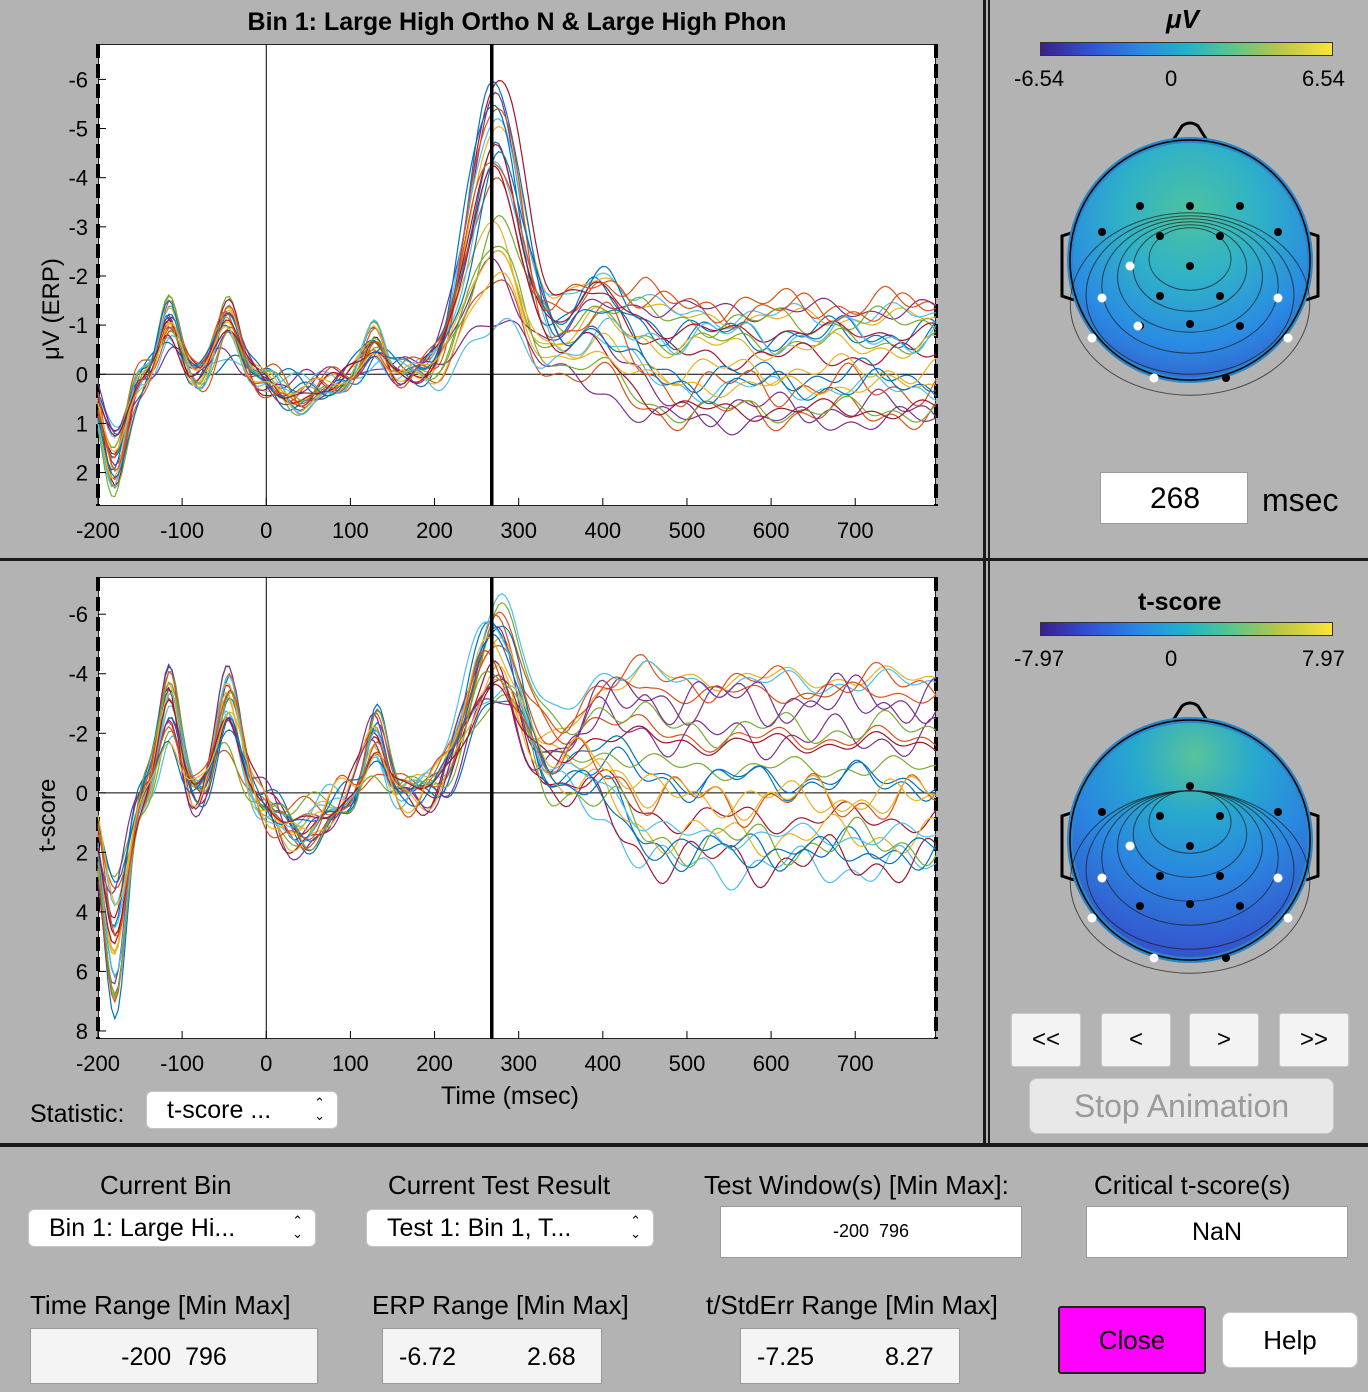 The image size is (1368, 1392). What do you see at coordinates (1323, 78) in the screenshot?
I see `topo-top-cb-max: 6.54` at bounding box center [1323, 78].